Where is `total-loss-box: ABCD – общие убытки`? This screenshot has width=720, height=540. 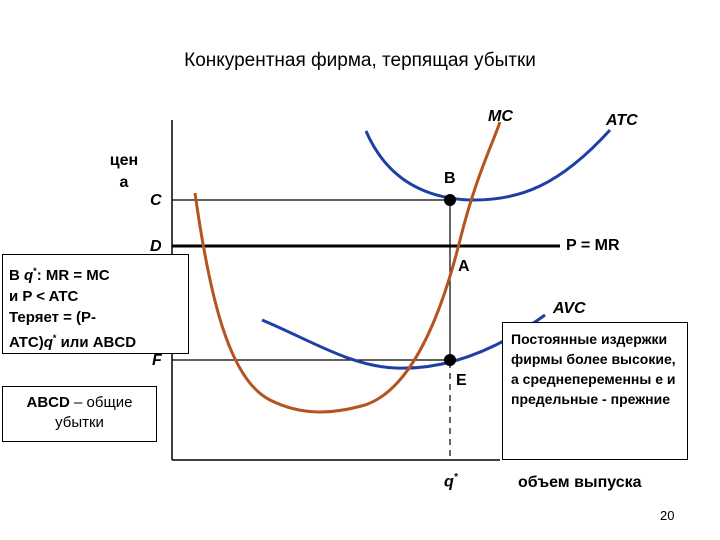
total-loss-box: ABCD – общие убытки is located at coordinates (79, 414).